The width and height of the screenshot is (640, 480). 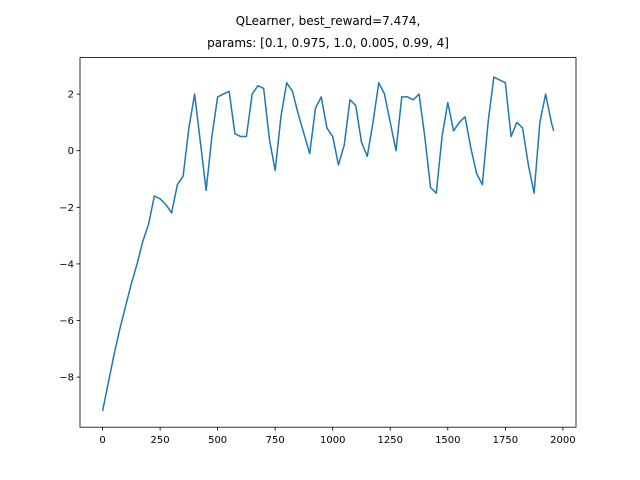 I want to click on x-tick-label: 2000, so click(x=562, y=440).